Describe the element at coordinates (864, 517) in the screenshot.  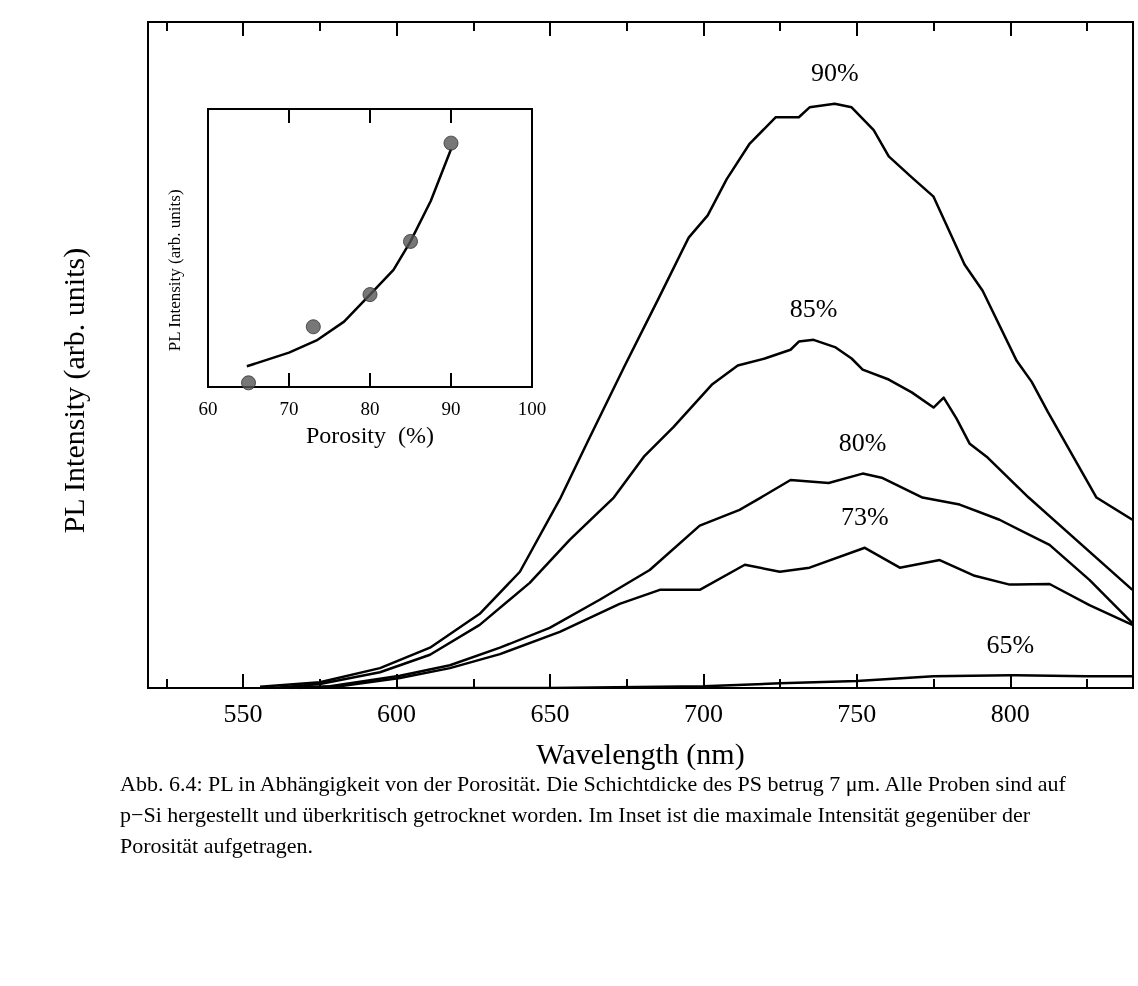
I see `series-label: 73%` at that location.